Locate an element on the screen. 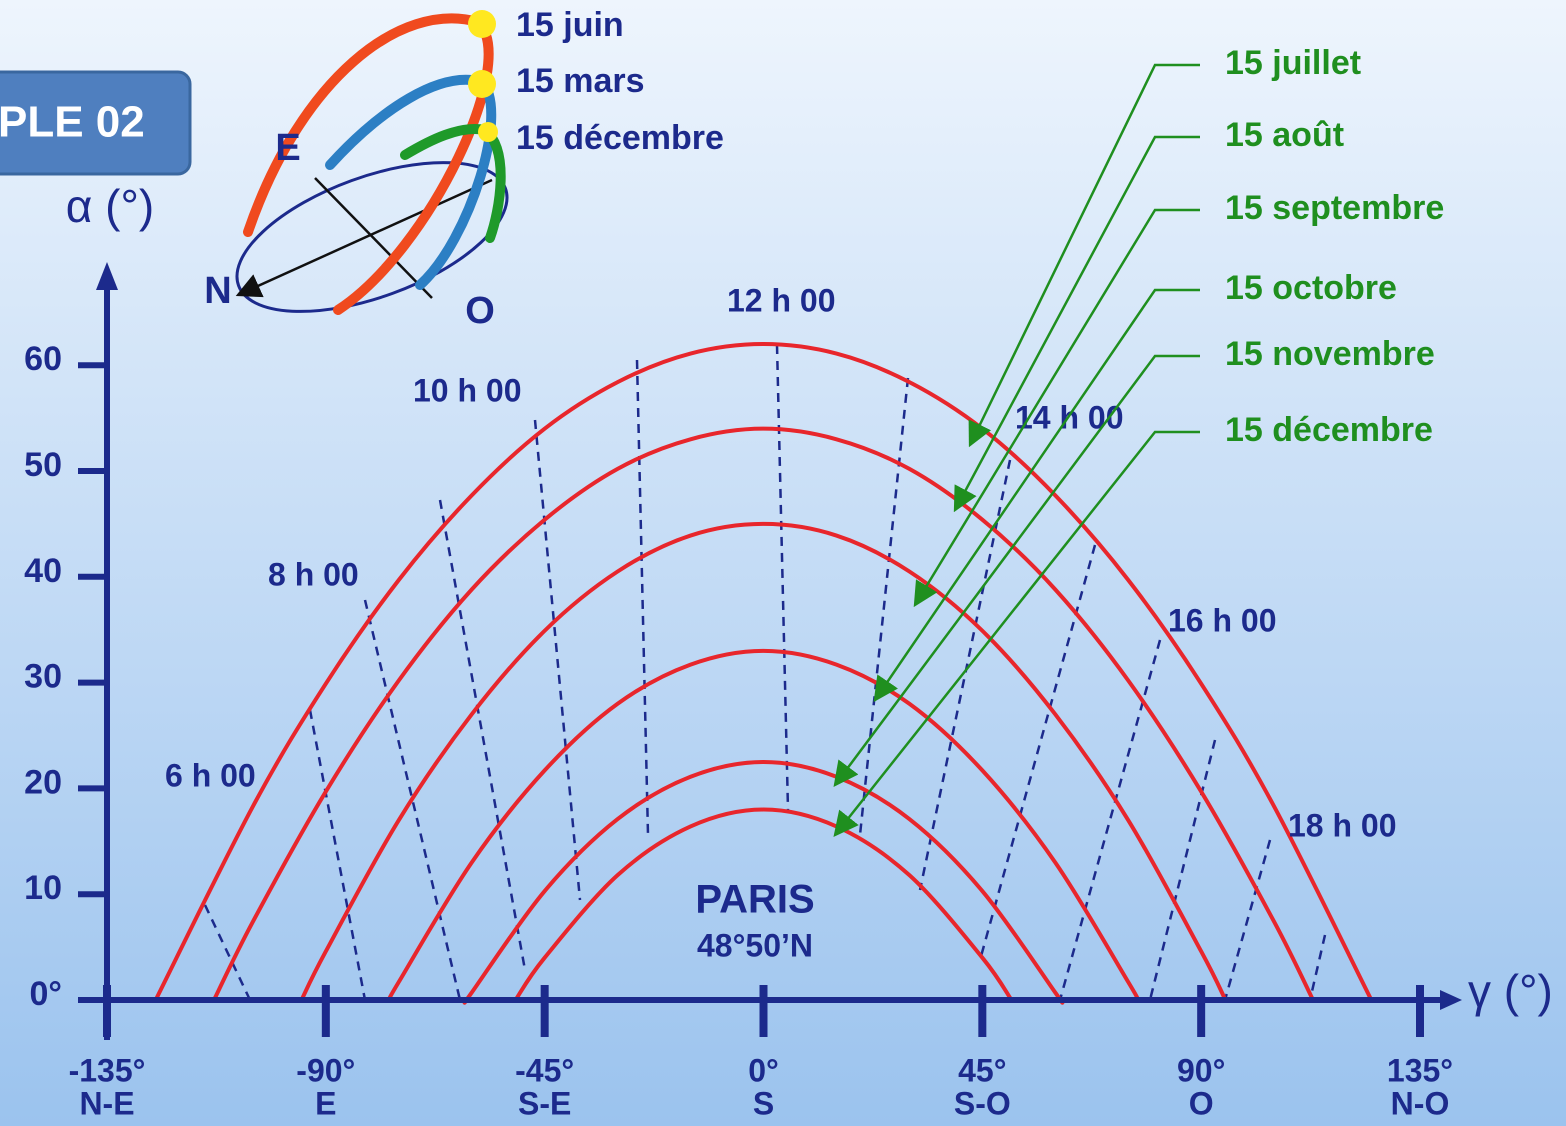 The height and width of the screenshot is (1126, 1566). east-west-axis is located at coordinates (373, 238).